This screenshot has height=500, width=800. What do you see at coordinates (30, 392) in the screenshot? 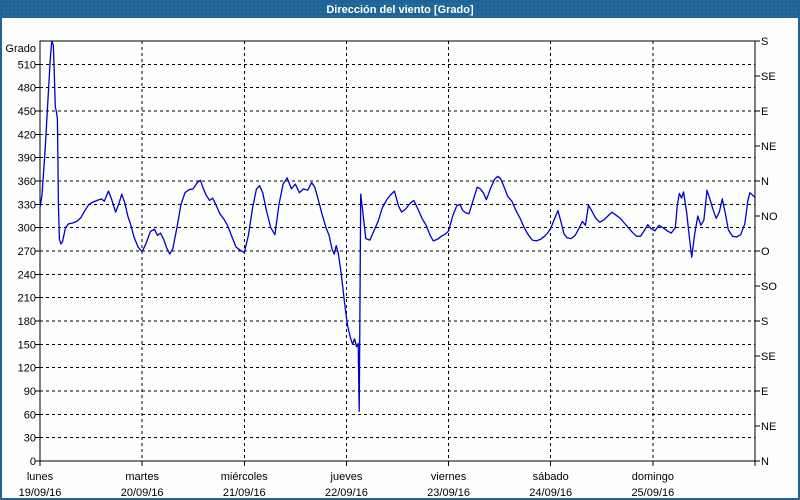
I see `y-left-tick-label: 90` at bounding box center [30, 392].